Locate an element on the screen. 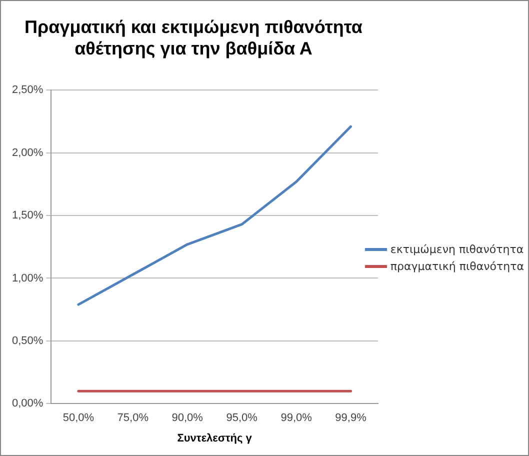 This screenshot has width=529, height=456. y-tick-label: 0,00% is located at coordinates (28, 404).